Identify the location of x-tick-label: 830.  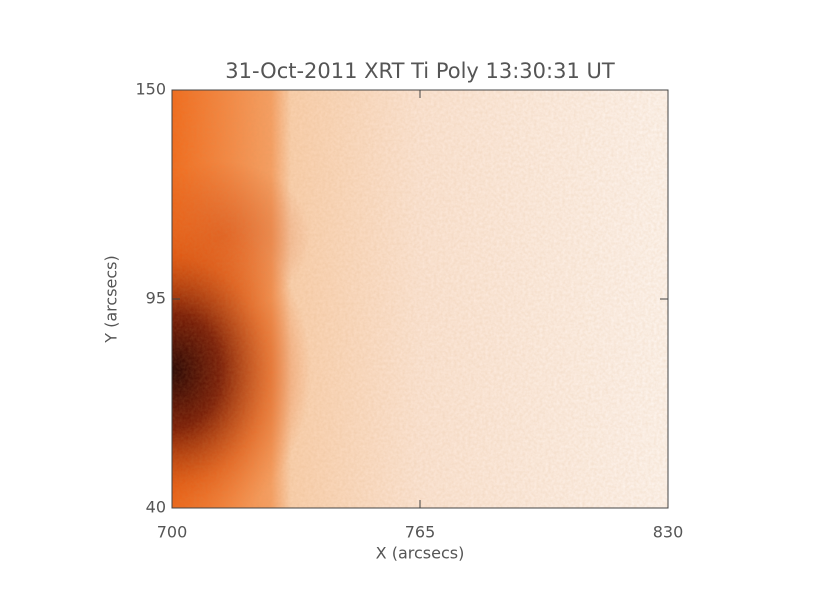
(668, 532).